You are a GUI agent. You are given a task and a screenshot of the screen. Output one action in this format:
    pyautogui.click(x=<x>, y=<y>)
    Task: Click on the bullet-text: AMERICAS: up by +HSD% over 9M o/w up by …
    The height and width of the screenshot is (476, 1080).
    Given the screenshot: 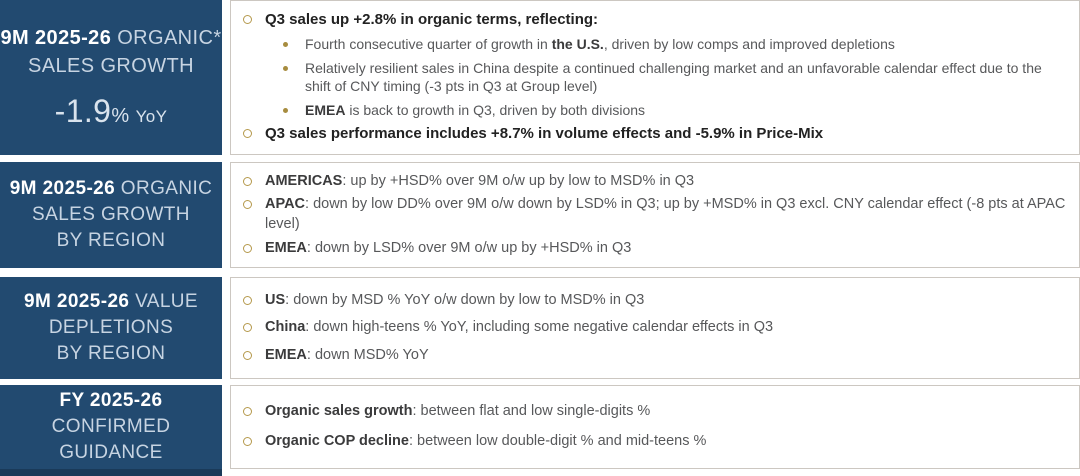 What is the action you would take?
    pyautogui.click(x=479, y=182)
    